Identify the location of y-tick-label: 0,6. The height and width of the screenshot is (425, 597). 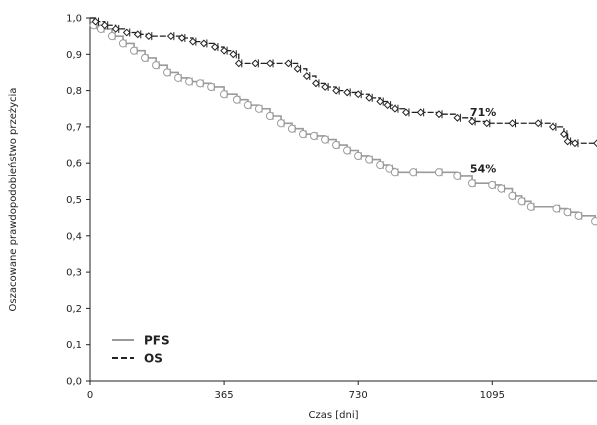
(74, 164).